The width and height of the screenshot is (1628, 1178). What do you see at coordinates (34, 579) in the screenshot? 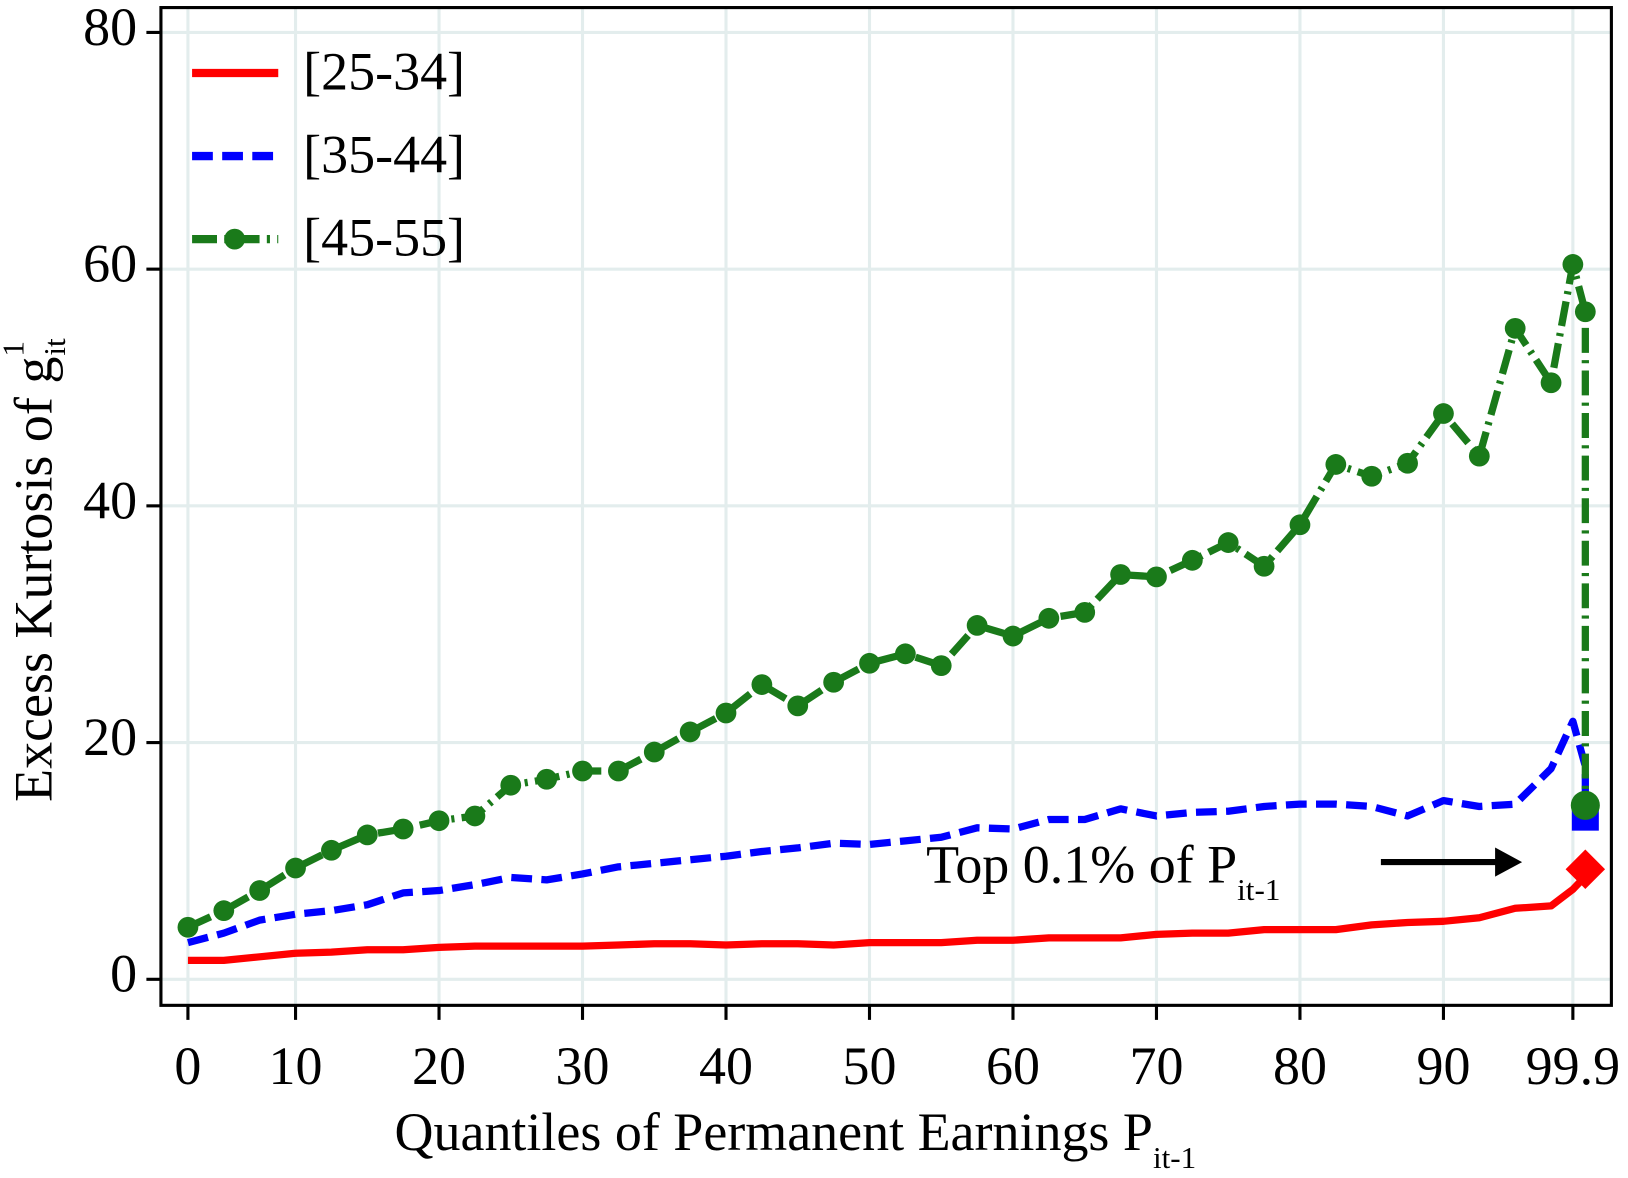
I see `y-axis-title-text: Excess Kurtosis of g` at bounding box center [34, 579].